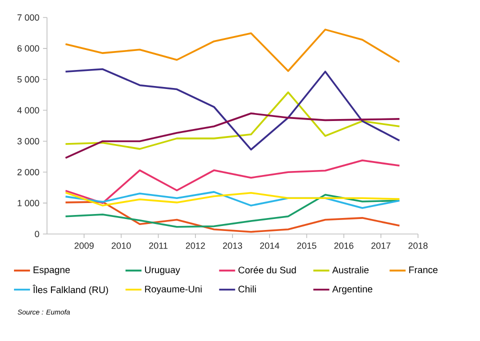 Image resolution: width=480 pixels, height=341 pixels. I want to click on legend-label: Îles Falkland (RU), so click(70, 290).